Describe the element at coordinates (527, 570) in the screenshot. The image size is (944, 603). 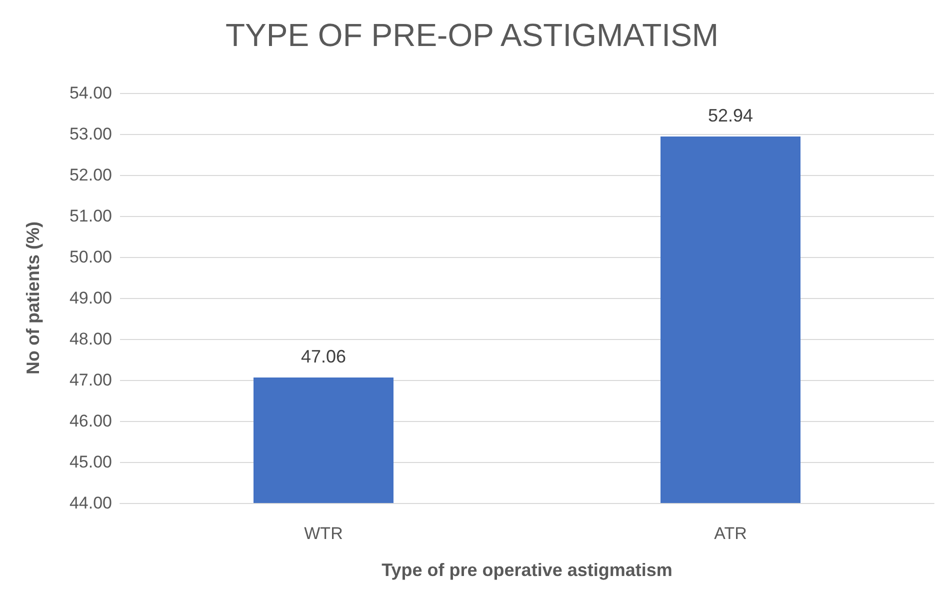
I see `x-axis-title: Type of pre operative astigmatism` at that location.